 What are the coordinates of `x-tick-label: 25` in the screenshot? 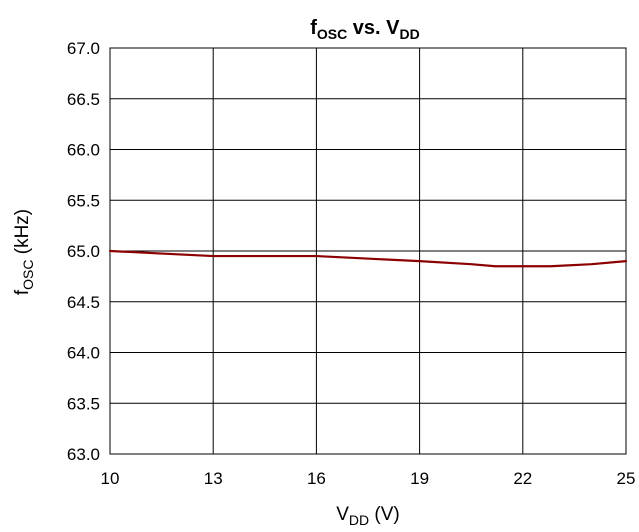 It's located at (626, 478).